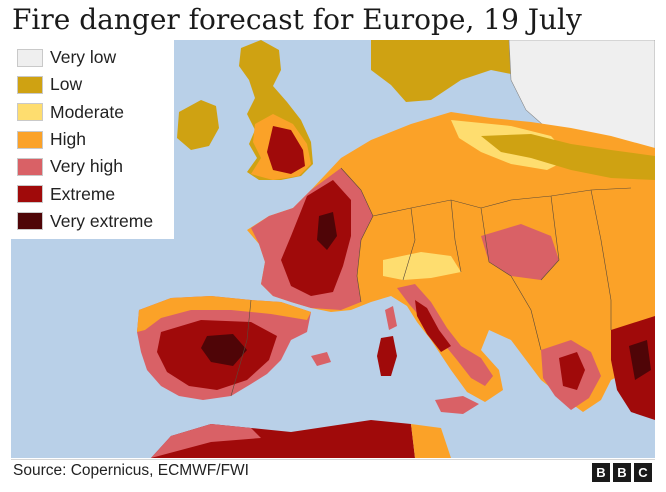  Describe the element at coordinates (568, 157) in the screenshot. I see `poland-low-region` at that location.